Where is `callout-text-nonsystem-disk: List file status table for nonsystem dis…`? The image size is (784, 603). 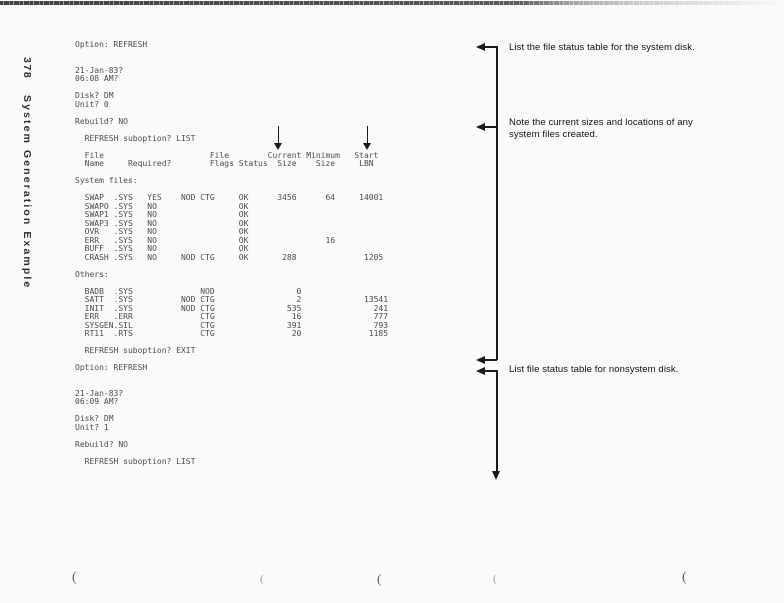
callout-text-nonsystem-disk: List file status table for nonsystem dis… is located at coordinates (594, 369).